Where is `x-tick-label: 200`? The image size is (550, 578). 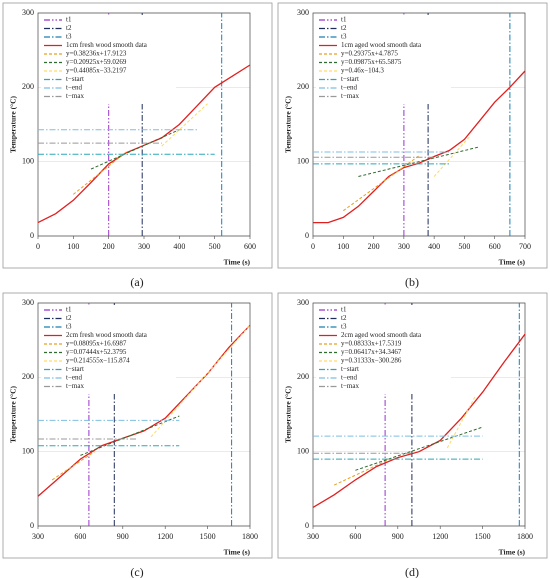
x-tick-label: 200 is located at coordinates (109, 246).